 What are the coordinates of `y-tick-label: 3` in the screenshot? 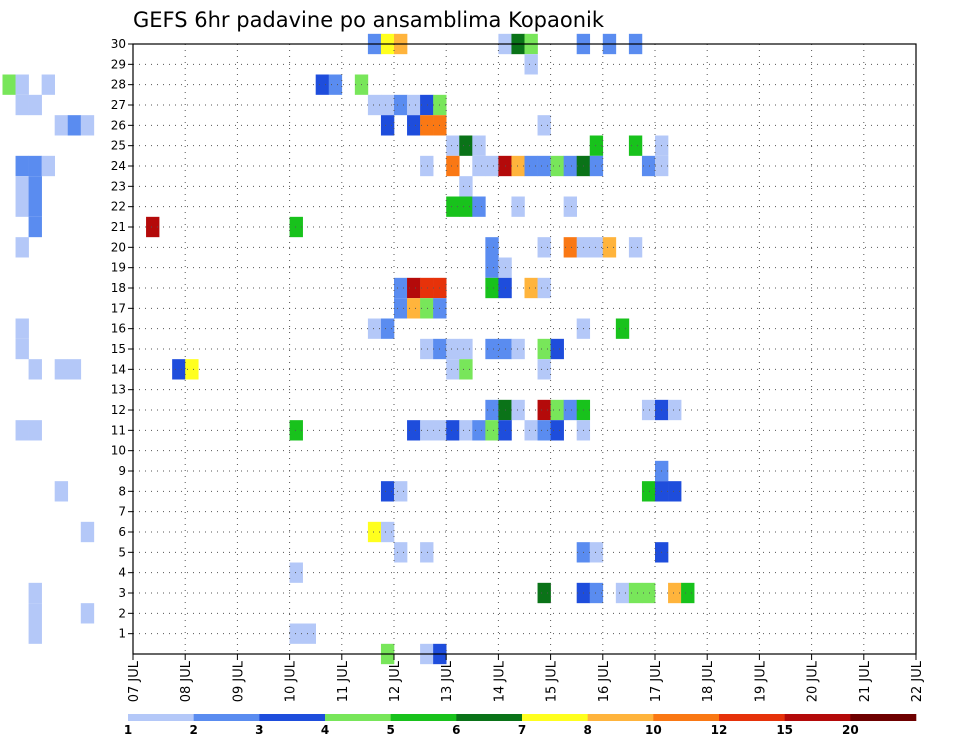 It's located at (122, 593).